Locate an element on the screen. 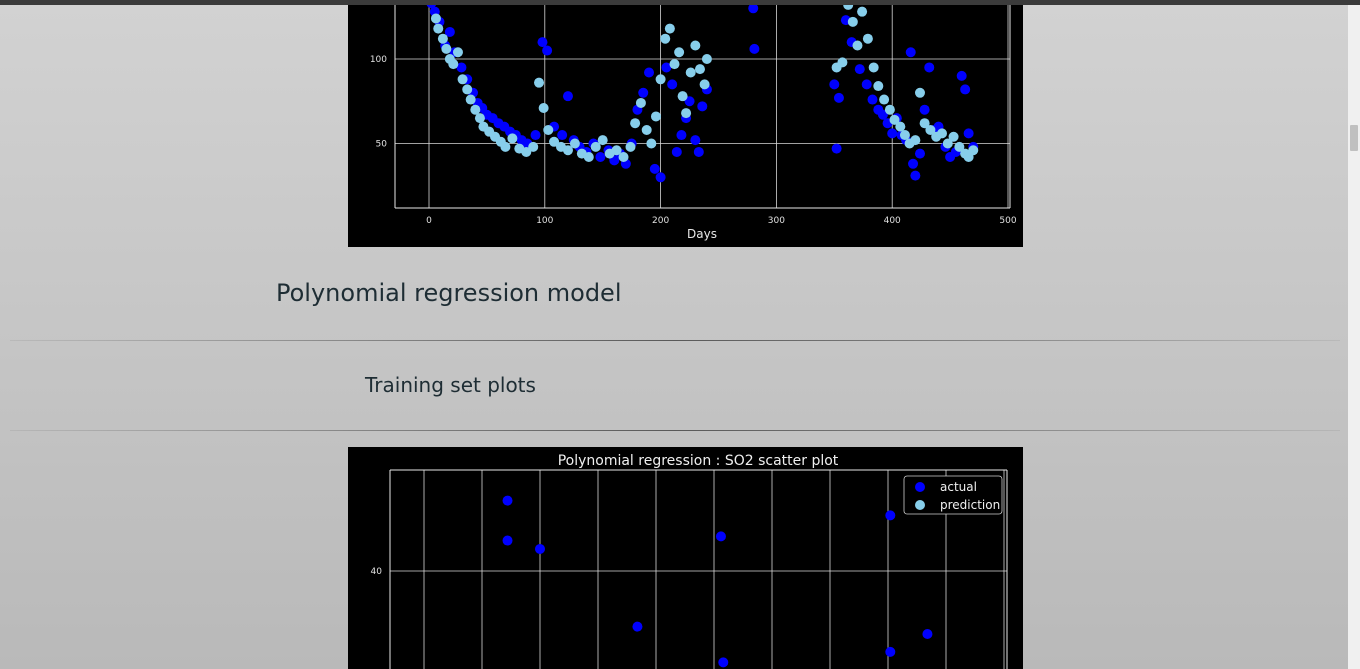 This screenshot has width=1360, height=669. chart-legend: actual prediction is located at coordinates (953, 495).